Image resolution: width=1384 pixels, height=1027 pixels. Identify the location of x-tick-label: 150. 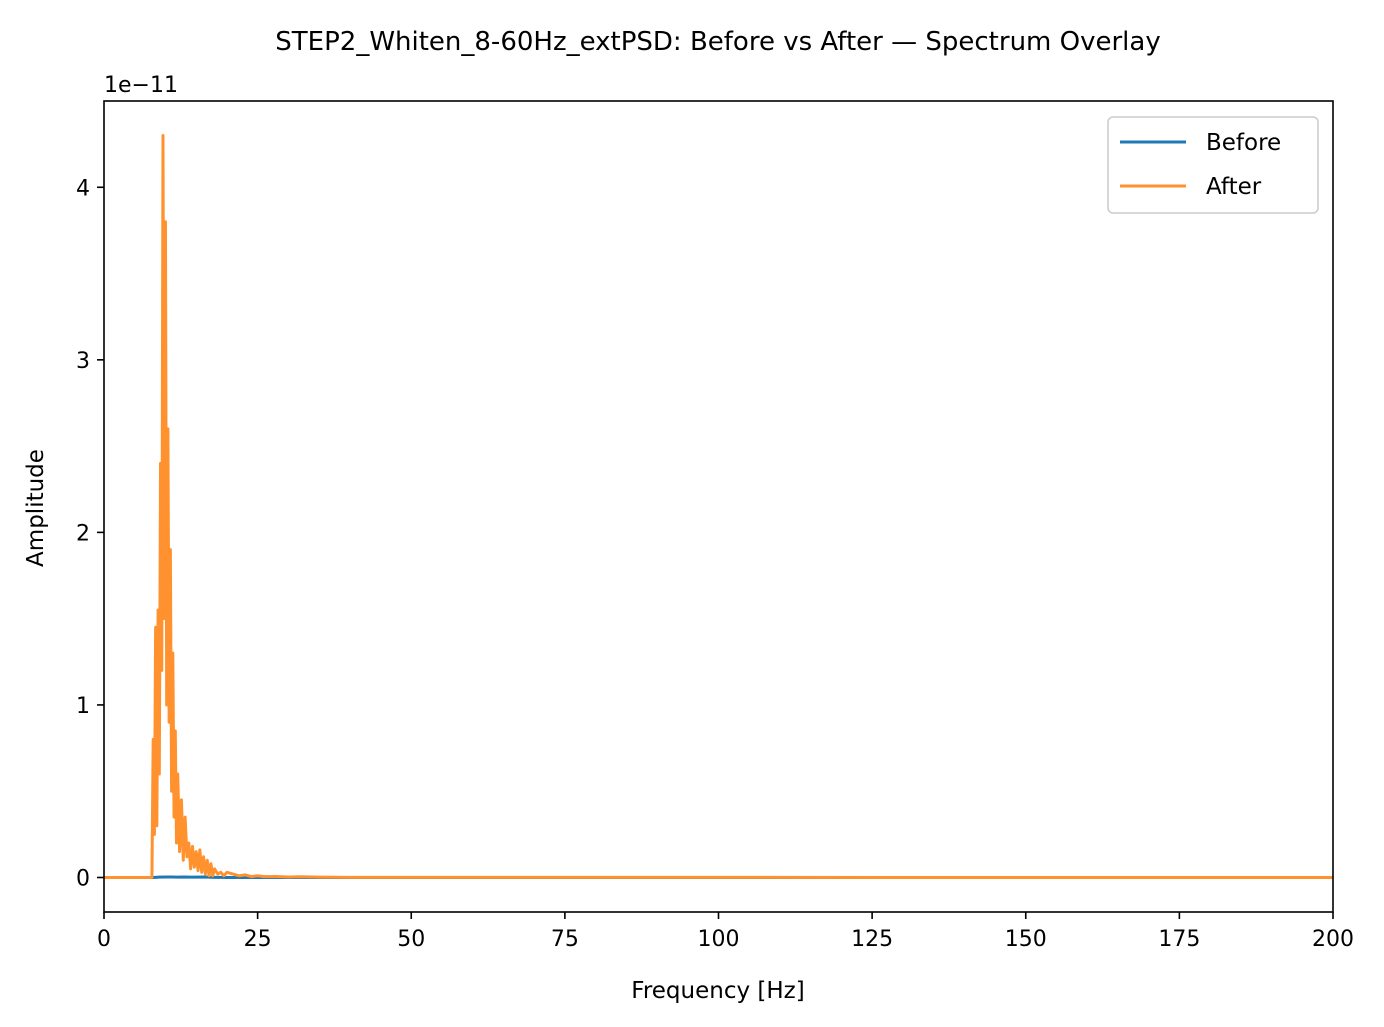
(1026, 939).